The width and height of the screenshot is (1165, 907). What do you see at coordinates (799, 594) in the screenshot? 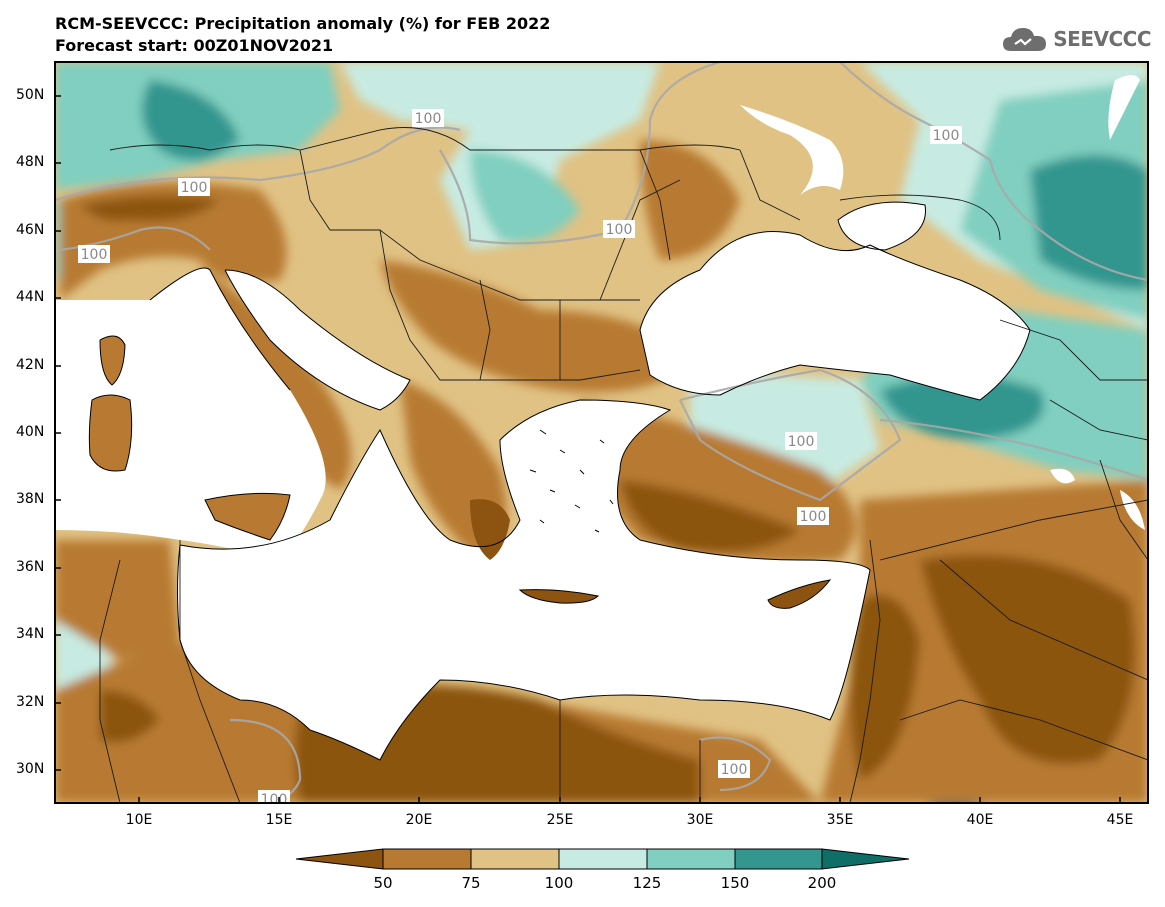
I see `cyprus` at bounding box center [799, 594].